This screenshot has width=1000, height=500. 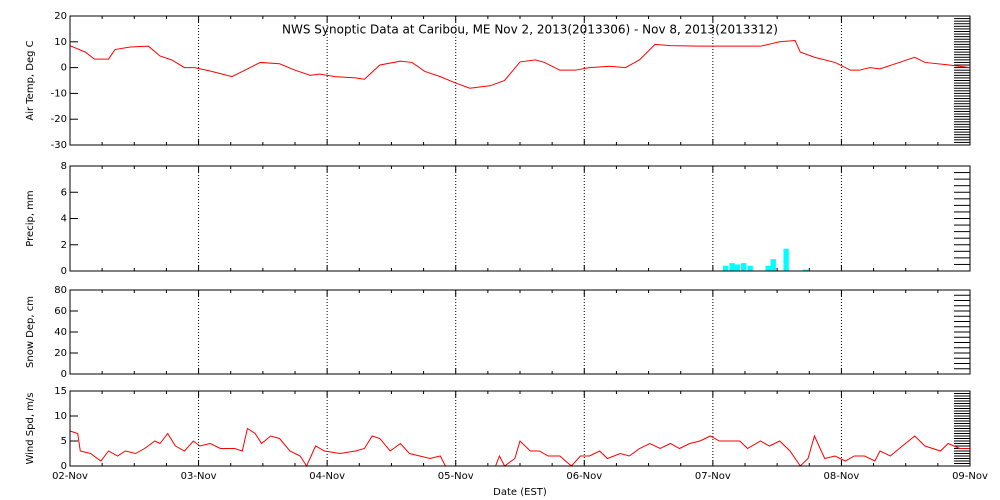 What do you see at coordinates (64, 441) in the screenshot?
I see `y-tick-label: 5` at bounding box center [64, 441].